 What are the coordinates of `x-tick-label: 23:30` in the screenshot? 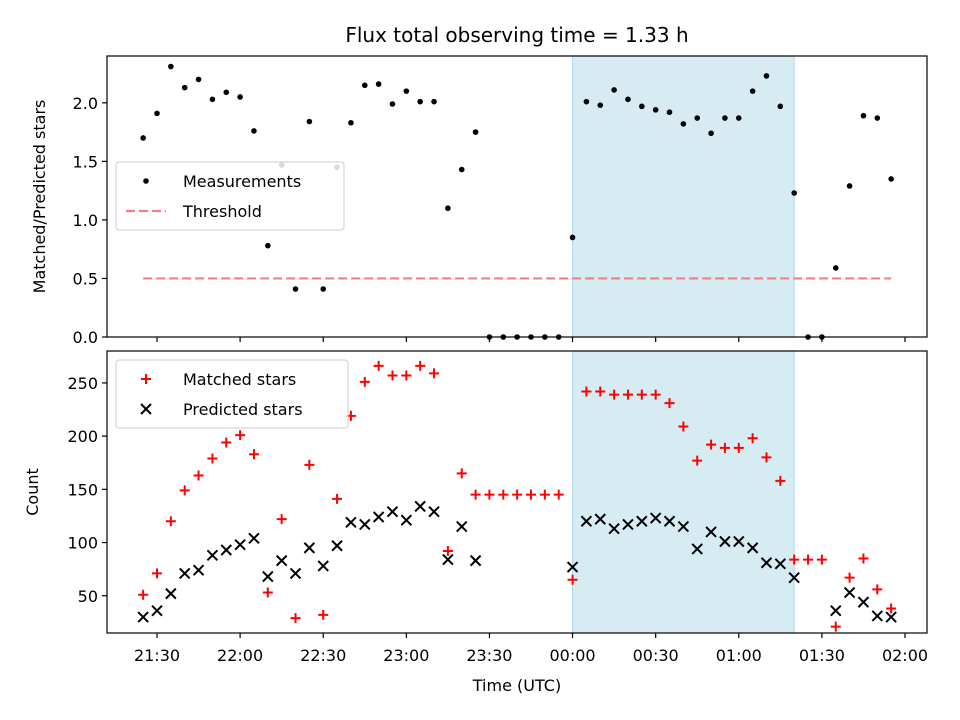 It's located at (489, 655).